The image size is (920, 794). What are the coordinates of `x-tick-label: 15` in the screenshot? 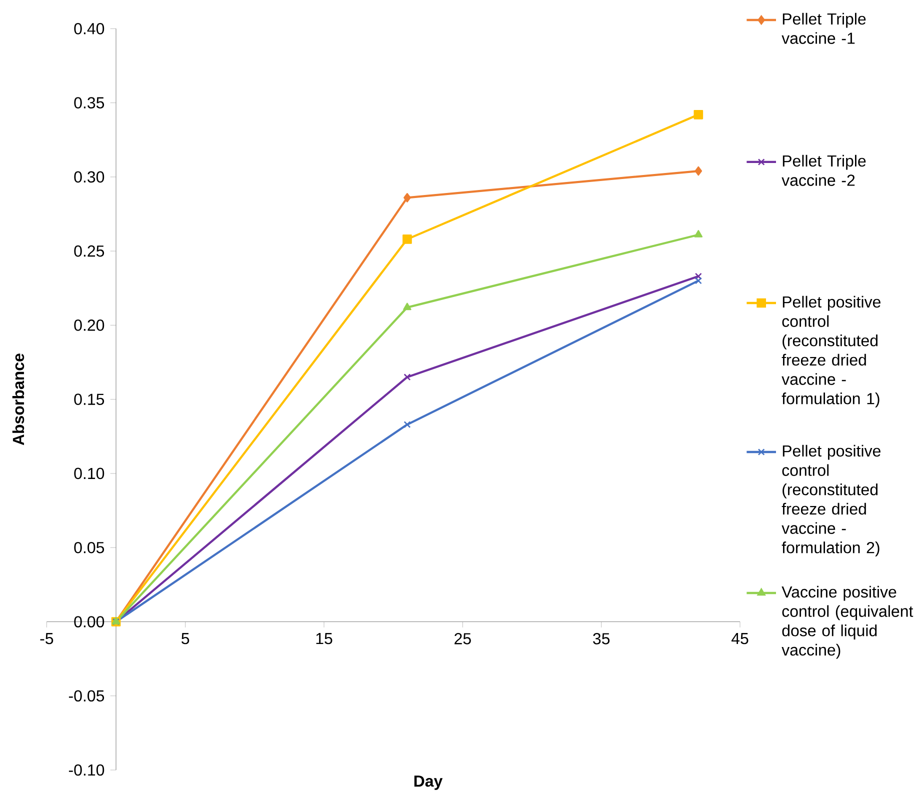 It's located at (324, 638).